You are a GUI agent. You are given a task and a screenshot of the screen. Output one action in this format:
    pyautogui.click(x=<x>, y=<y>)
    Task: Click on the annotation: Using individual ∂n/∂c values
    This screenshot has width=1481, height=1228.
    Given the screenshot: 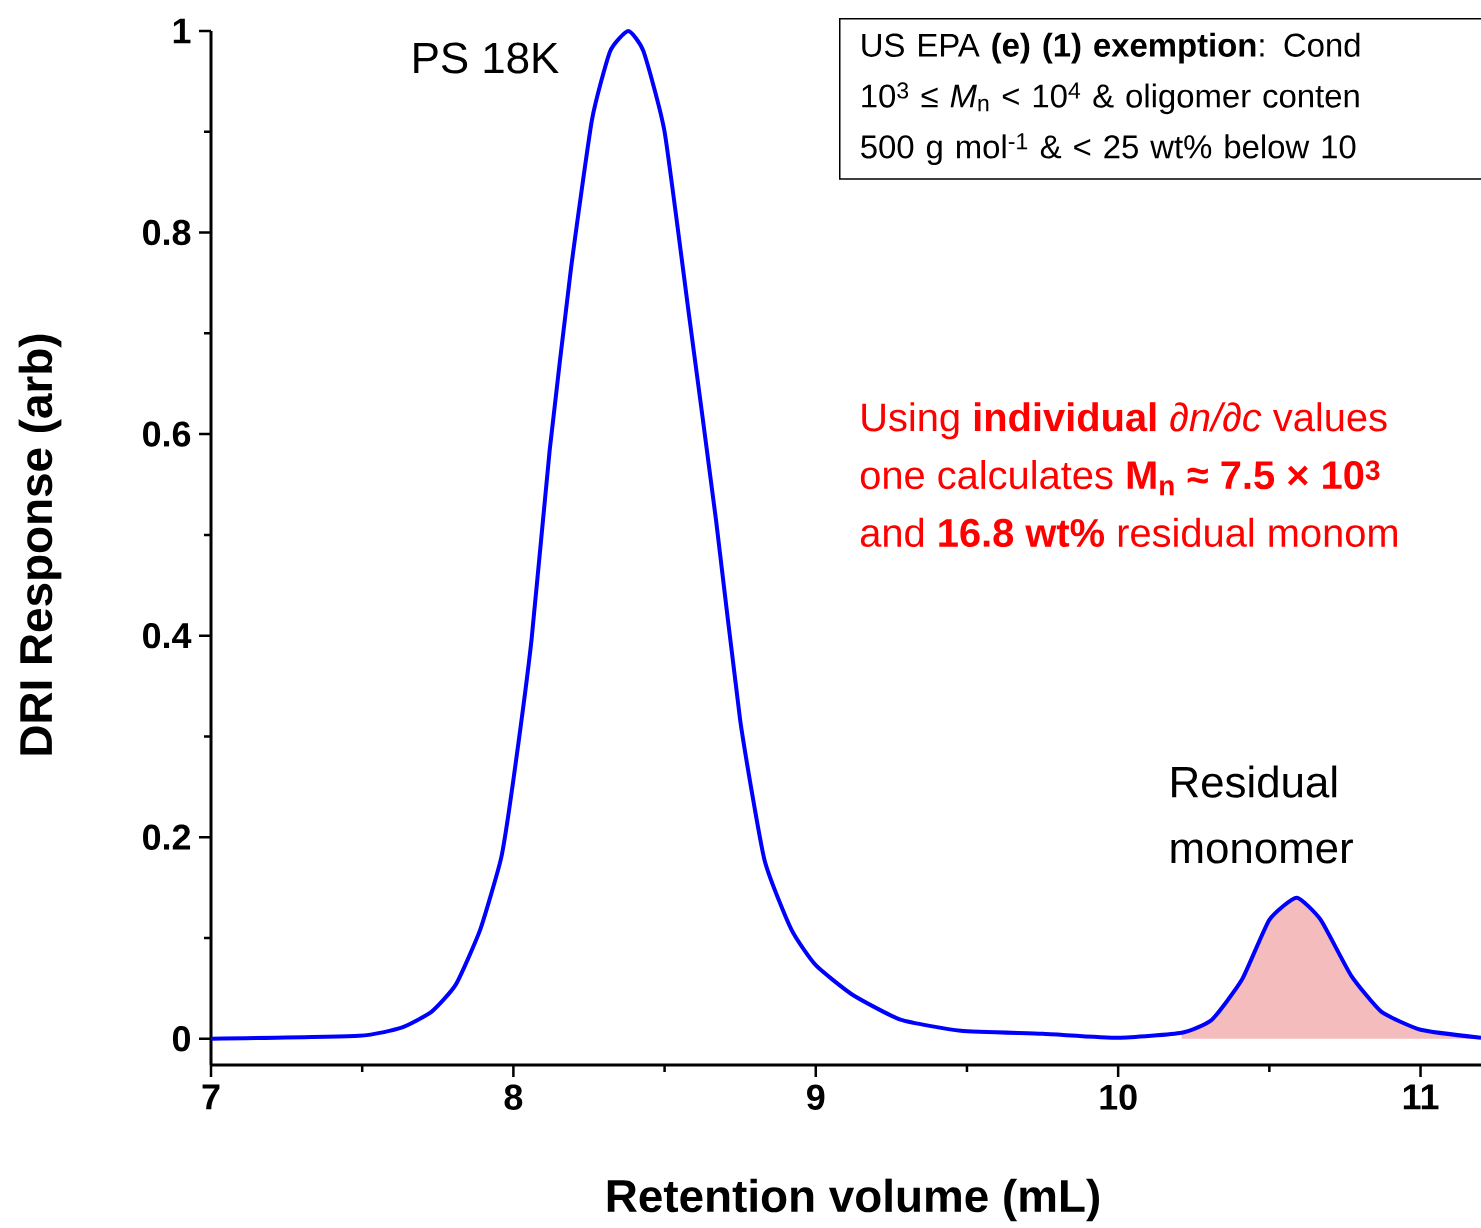 What is the action you would take?
    pyautogui.click(x=1124, y=421)
    